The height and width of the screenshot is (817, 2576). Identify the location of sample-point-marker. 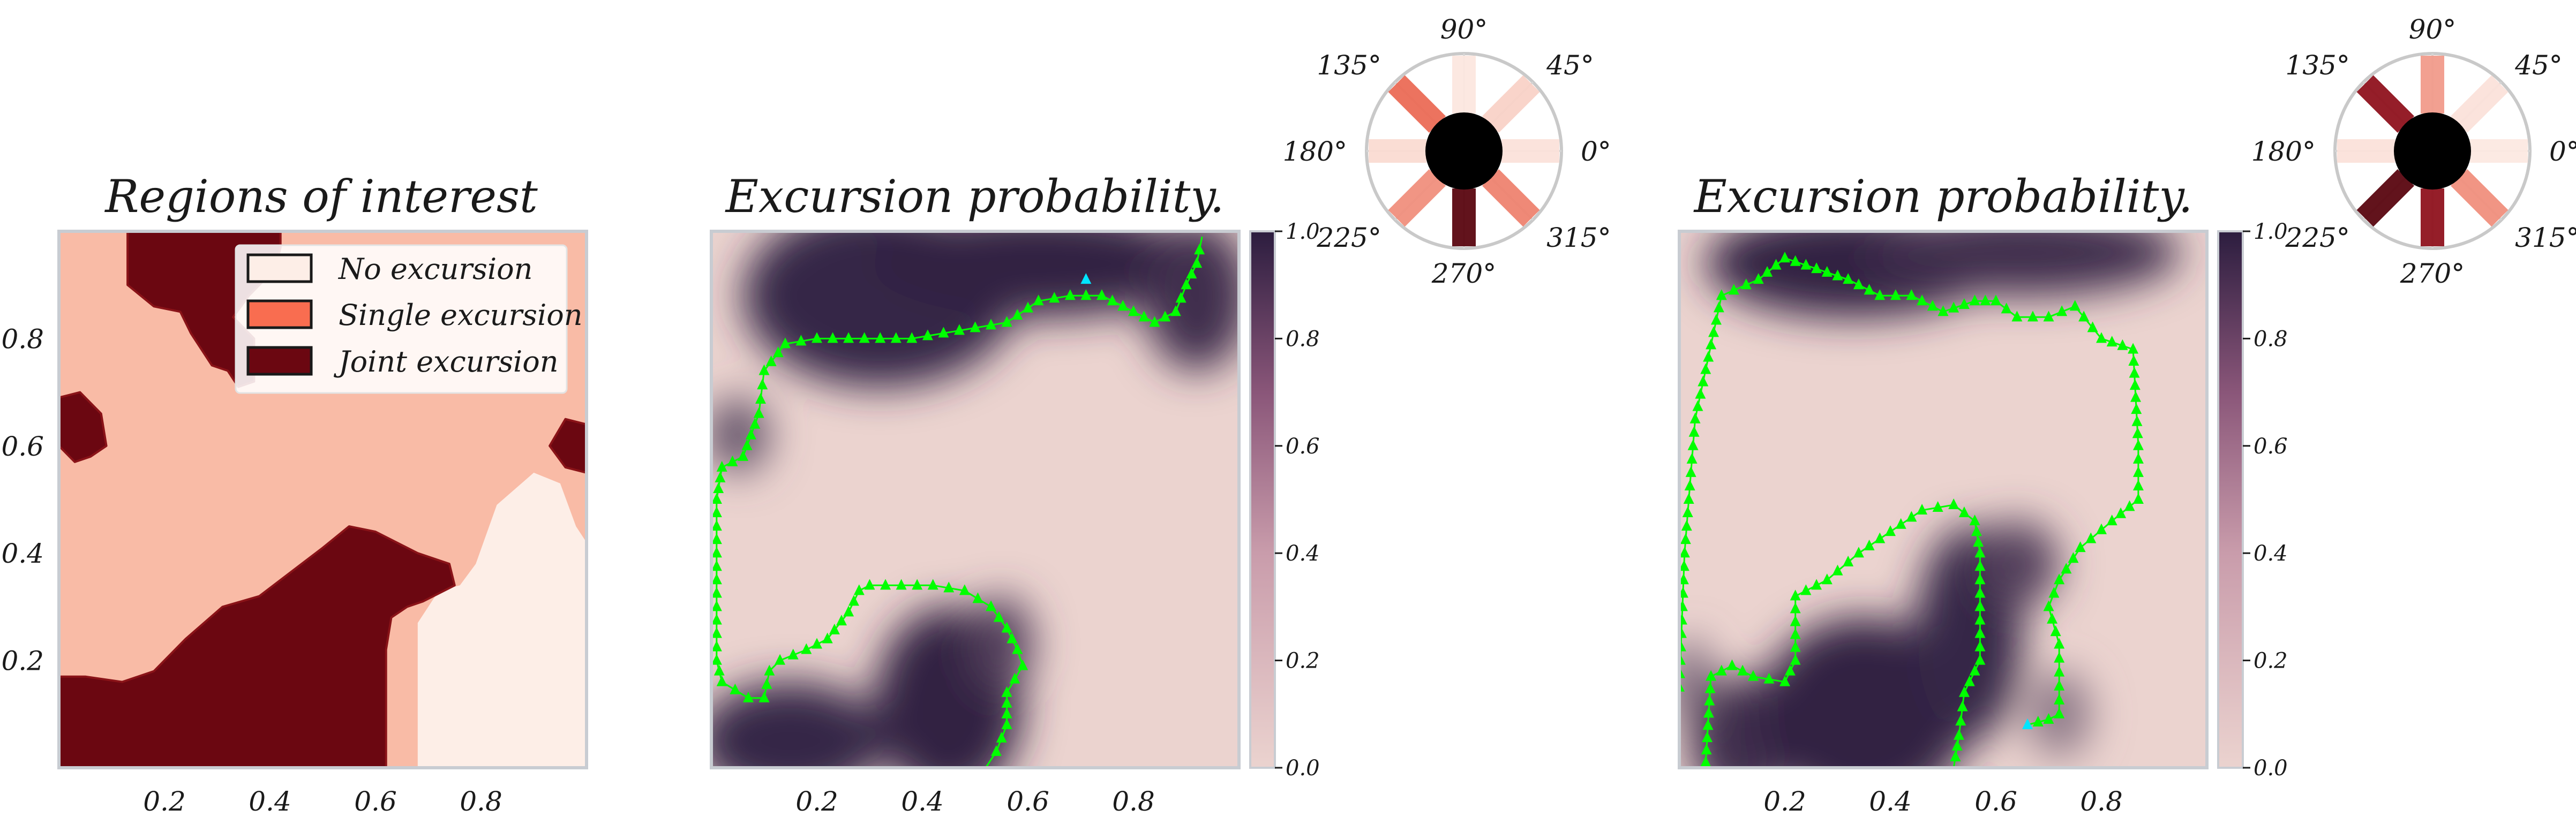
(1086, 278).